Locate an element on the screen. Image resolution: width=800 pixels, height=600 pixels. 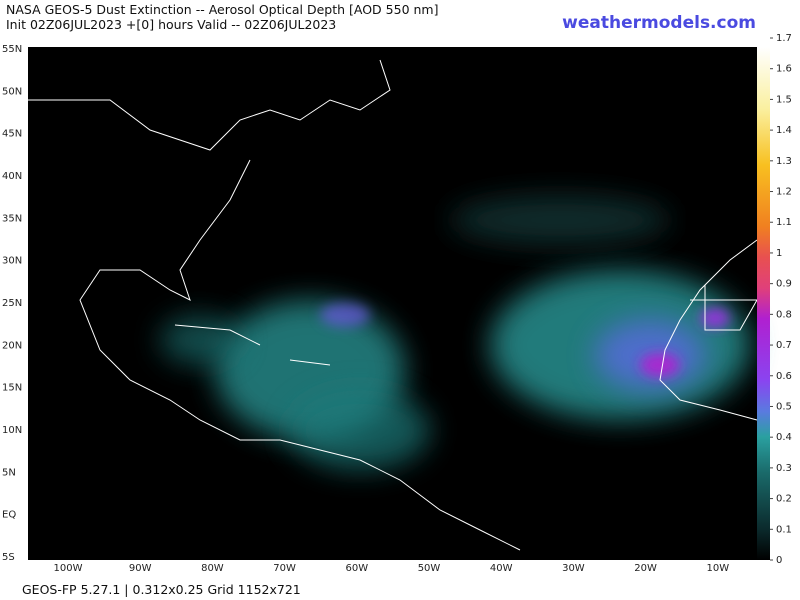
colorbar-label: 1.5 is located at coordinates (784, 99).